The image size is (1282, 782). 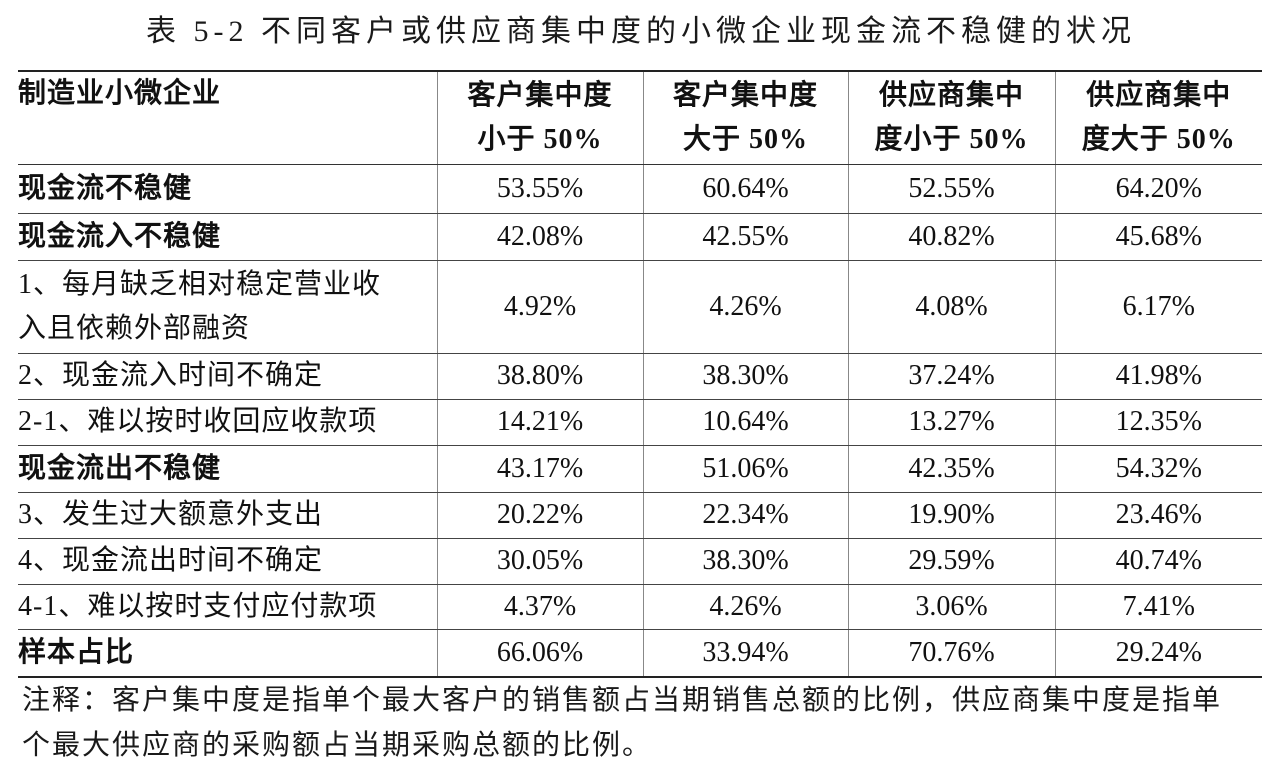 I want to click on value-cell: 42.55%, so click(x=745, y=237).